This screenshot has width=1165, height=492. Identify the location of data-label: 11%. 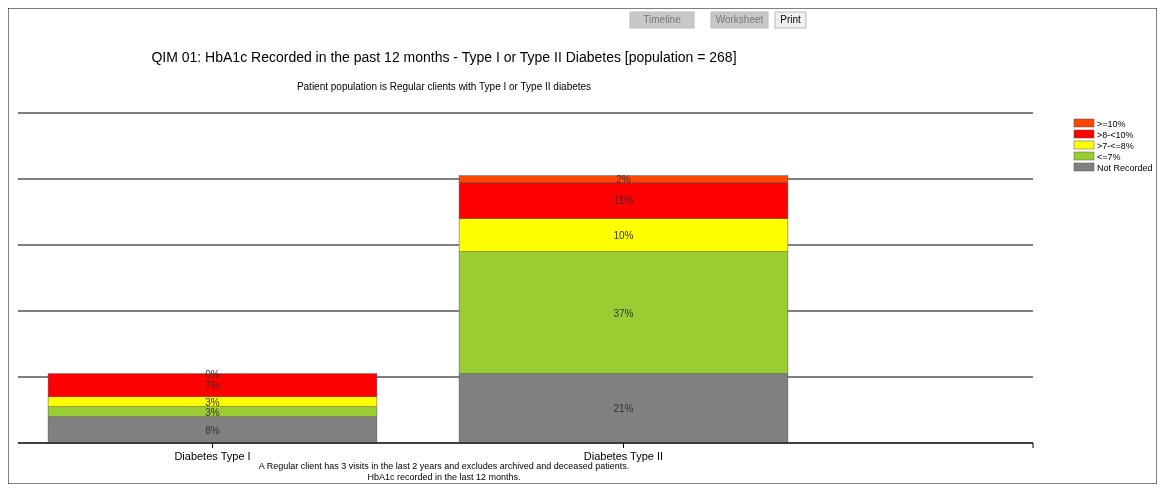
(623, 201).